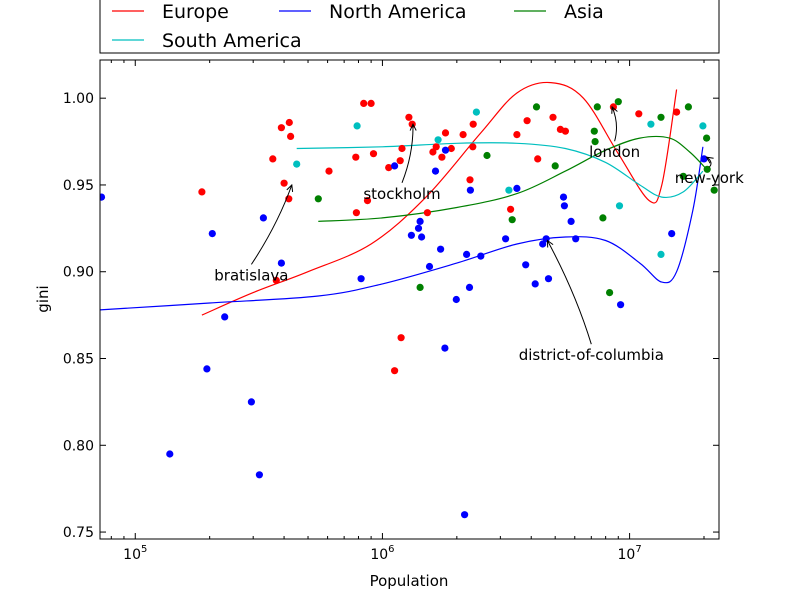  Describe the element at coordinates (144, 549) in the screenshot. I see `x-tick-exponent: 5` at that location.